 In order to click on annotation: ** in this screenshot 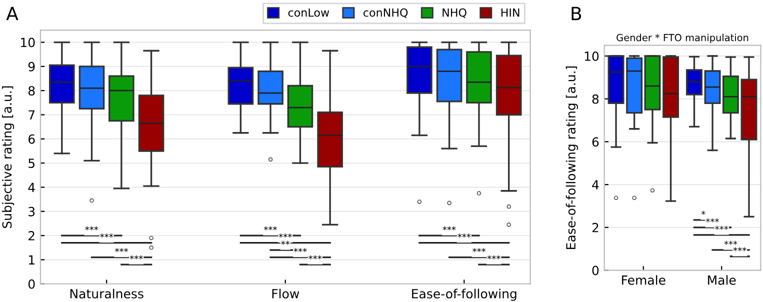, I will do `click(285, 242)`.